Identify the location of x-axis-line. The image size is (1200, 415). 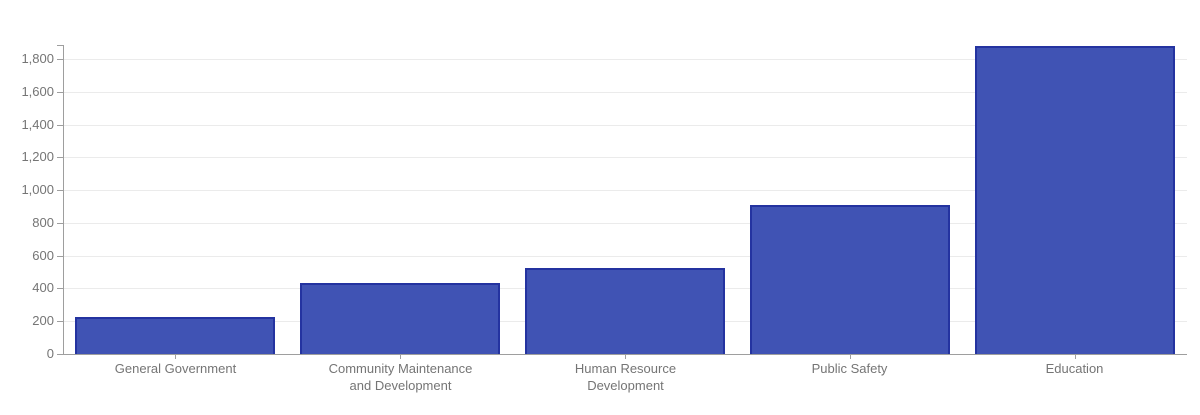
(625, 354).